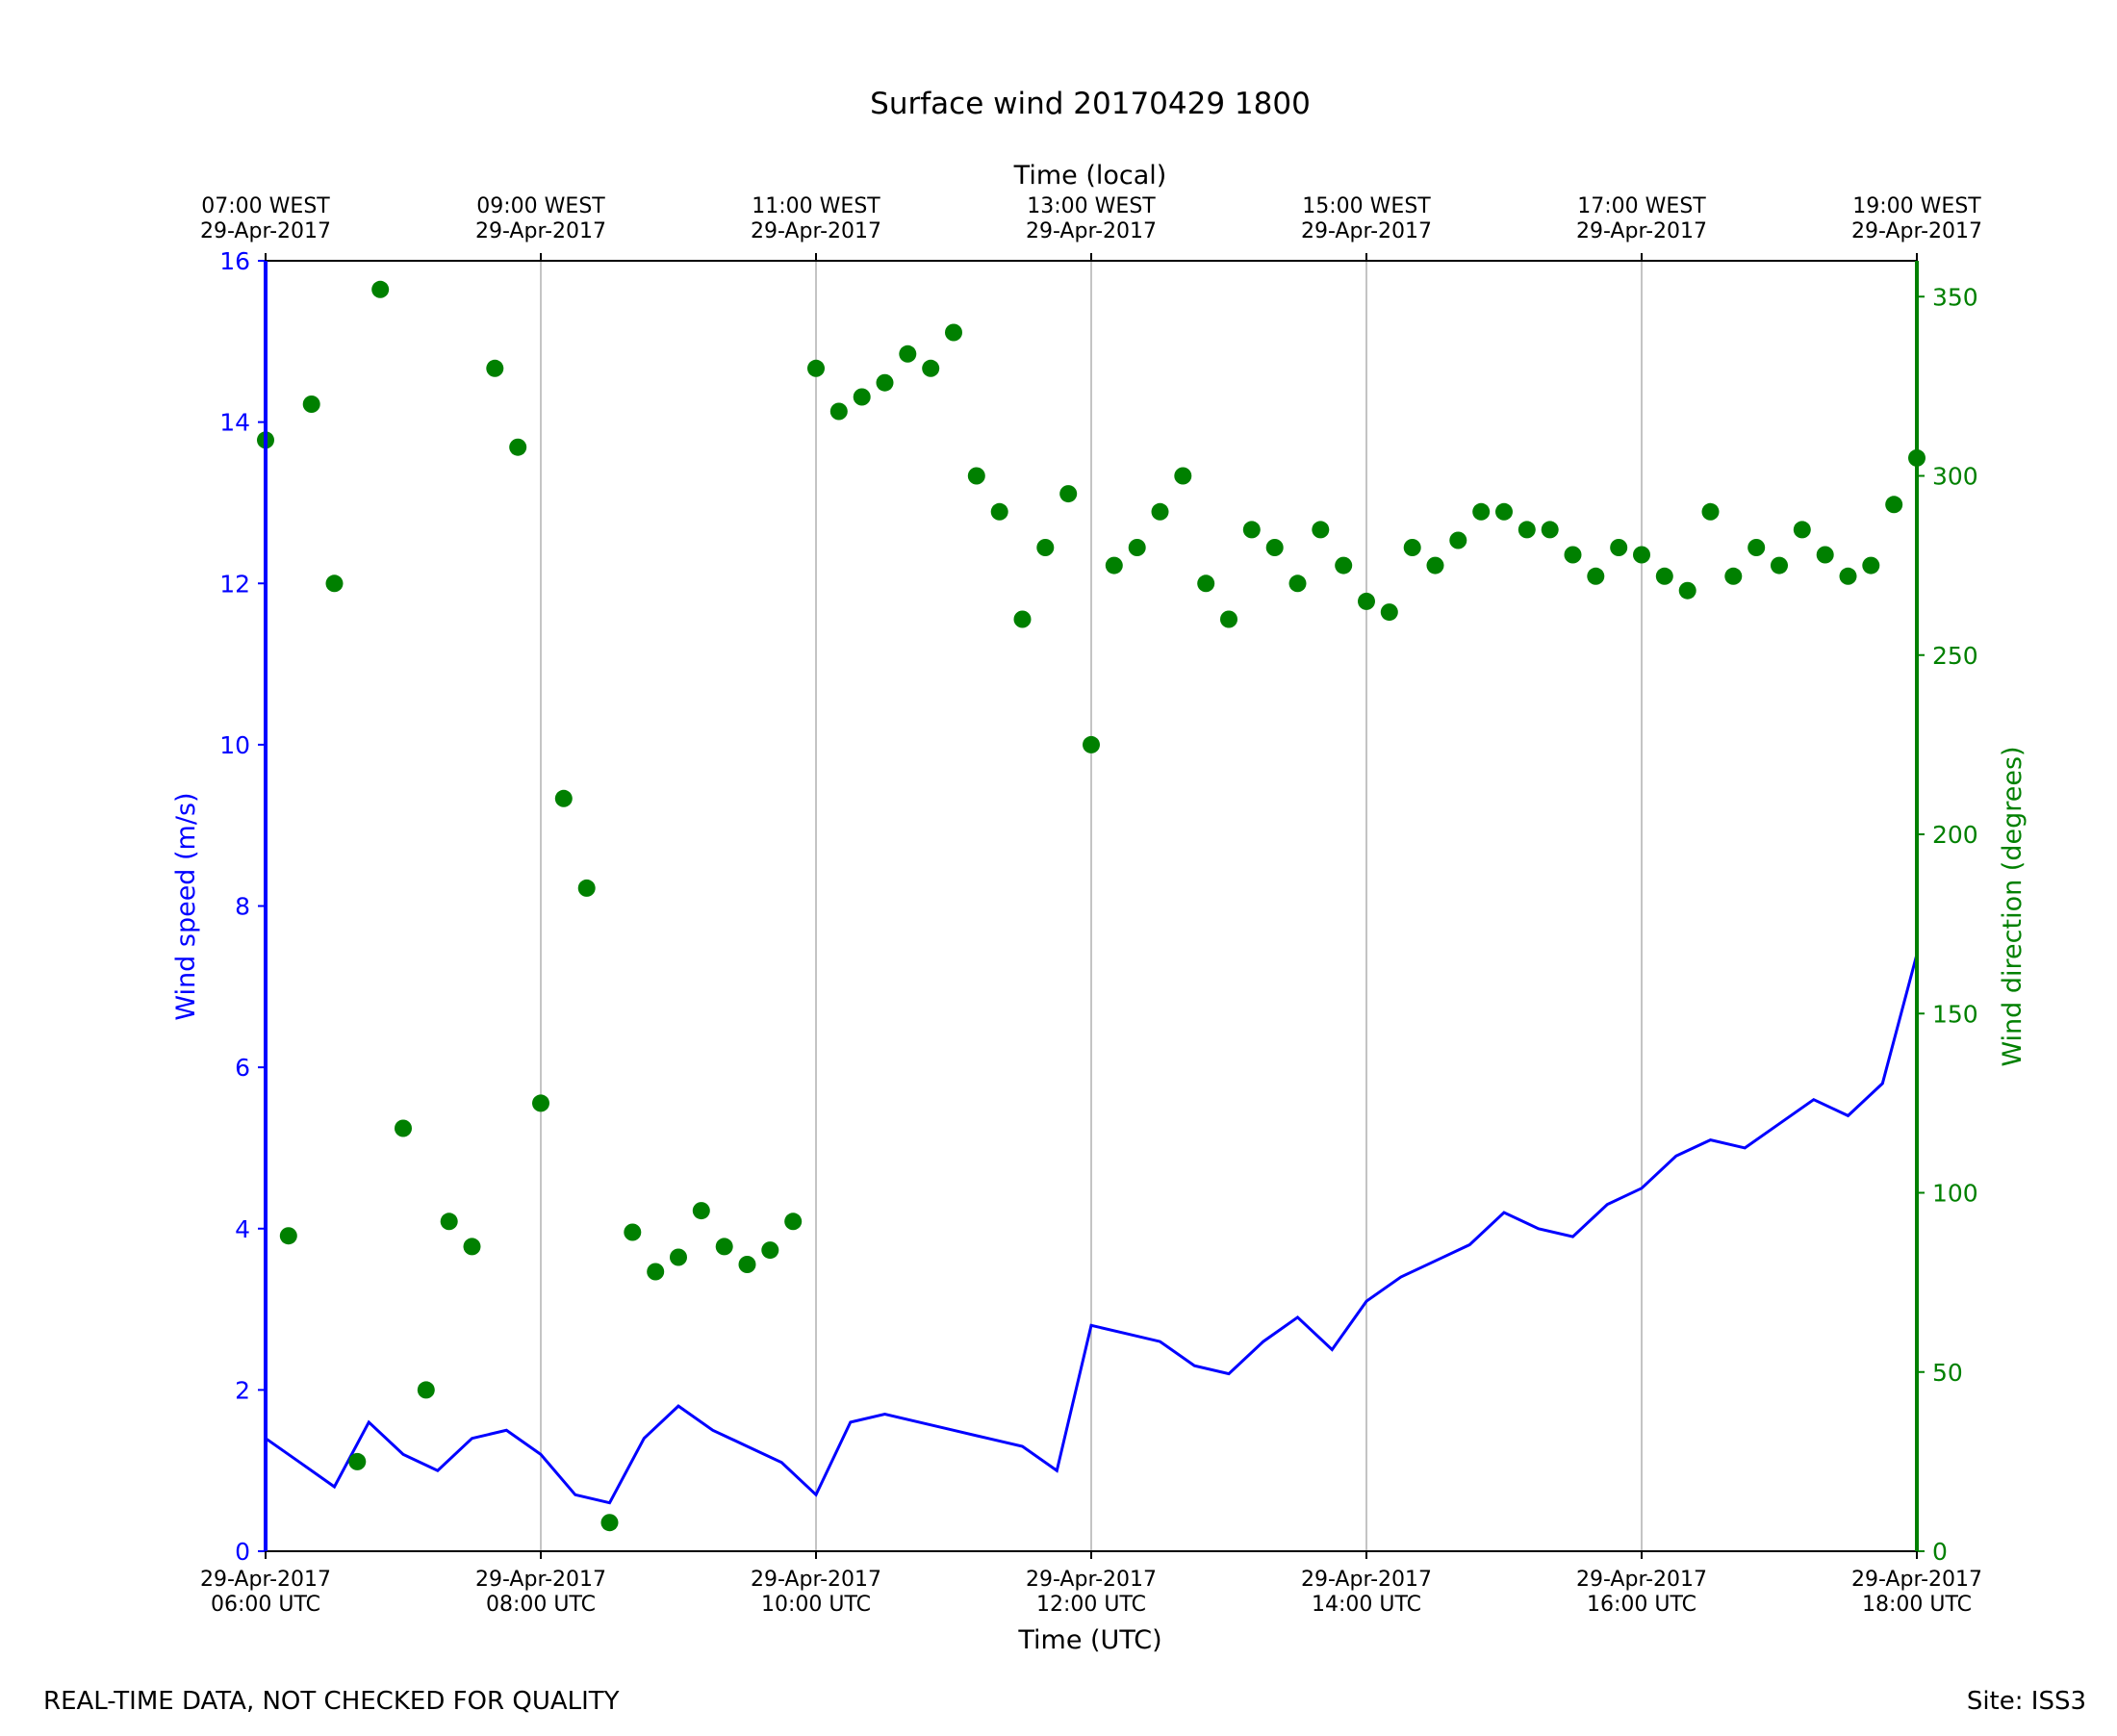  Describe the element at coordinates (1641, 1605) in the screenshot. I see `bottom-tick-label-time: 16:00 UTC` at that location.